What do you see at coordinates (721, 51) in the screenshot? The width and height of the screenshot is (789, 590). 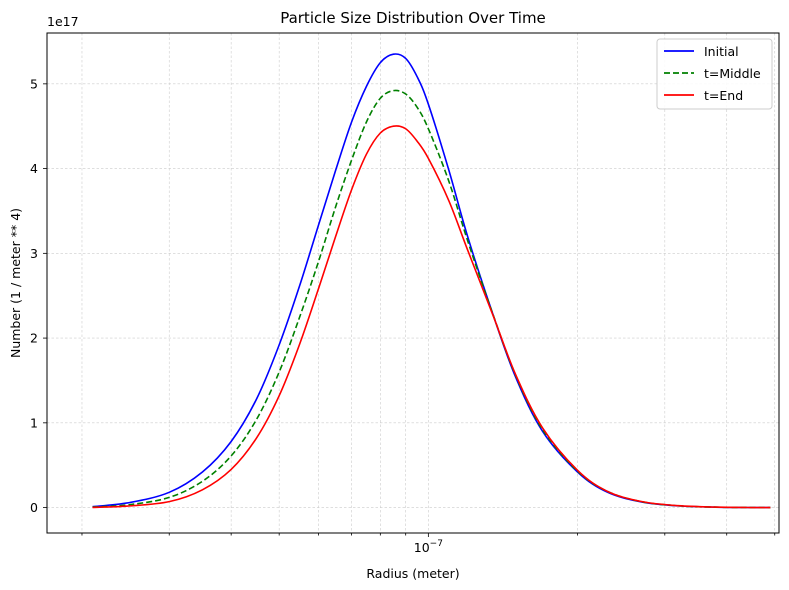 I see `legend-label-initial: Initial` at bounding box center [721, 51].